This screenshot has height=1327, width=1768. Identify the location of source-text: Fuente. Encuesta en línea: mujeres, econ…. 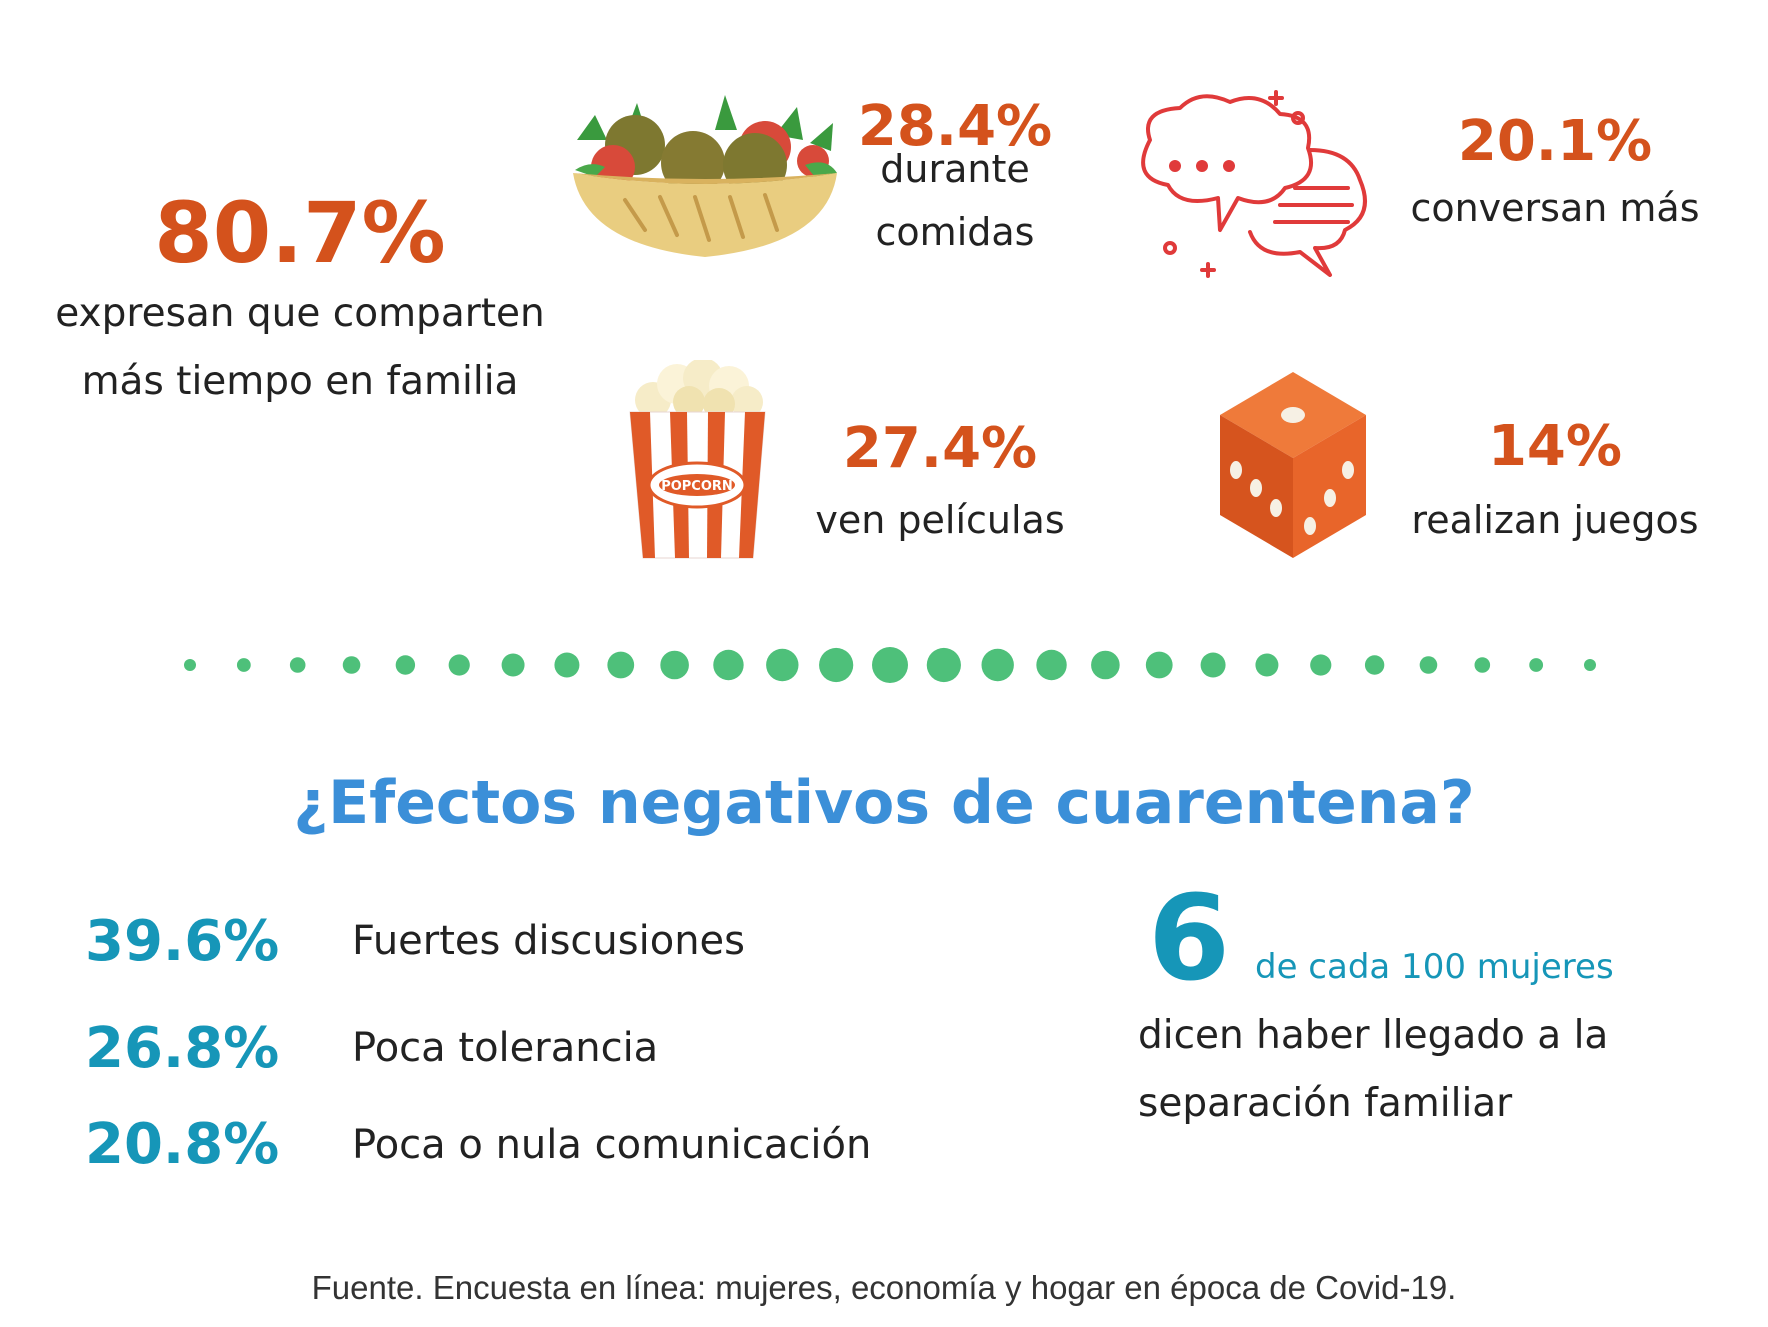
(884, 1287).